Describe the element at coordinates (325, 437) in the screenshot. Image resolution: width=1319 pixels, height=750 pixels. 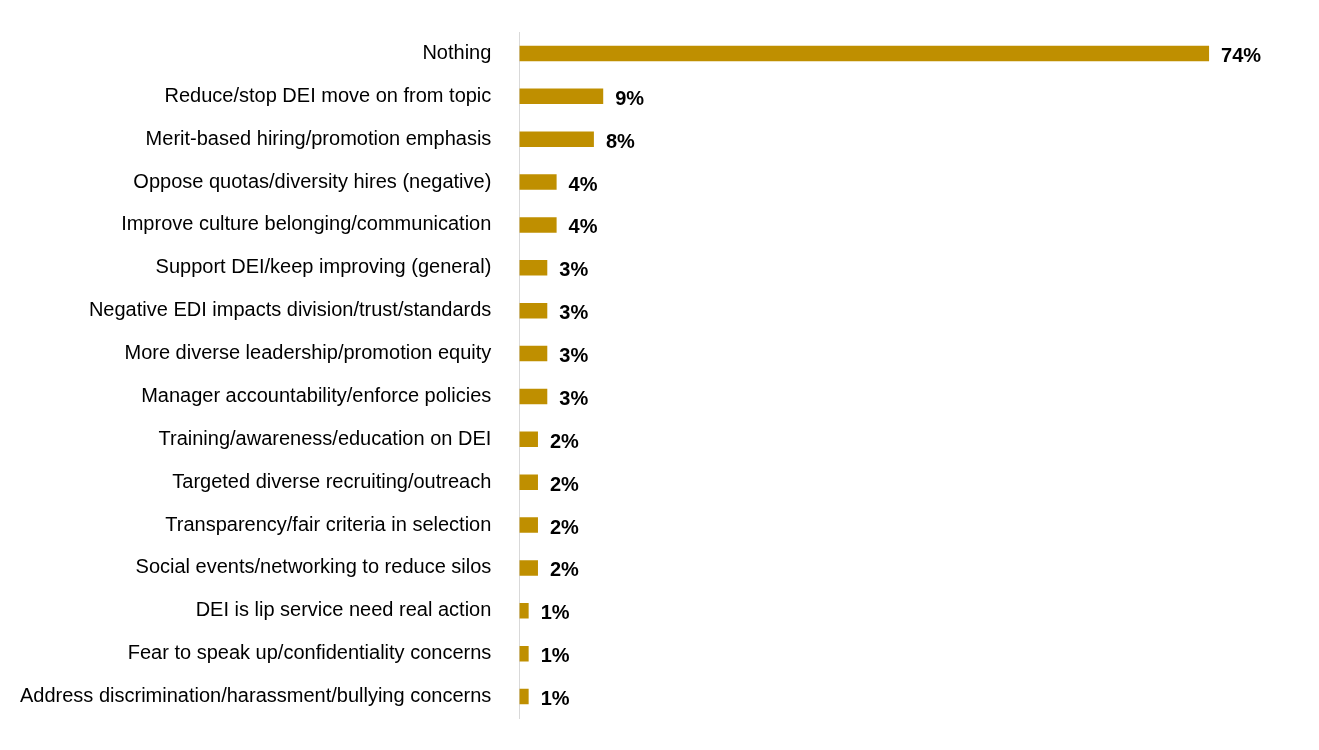
I see `y-tick-label: Training/awareness/education on DEI` at that location.